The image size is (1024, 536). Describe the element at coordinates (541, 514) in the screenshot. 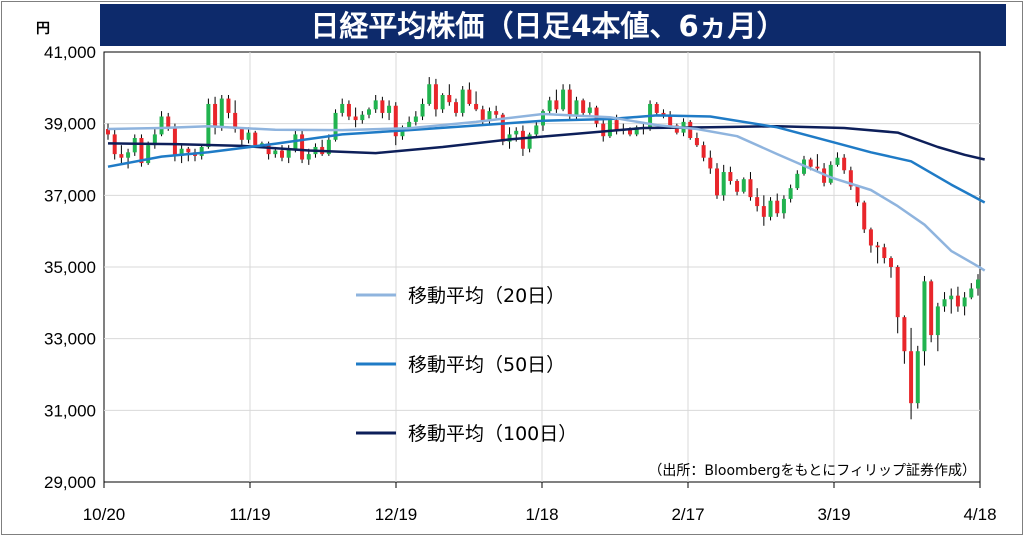

I see `x-tick-label: 1/18` at that location.